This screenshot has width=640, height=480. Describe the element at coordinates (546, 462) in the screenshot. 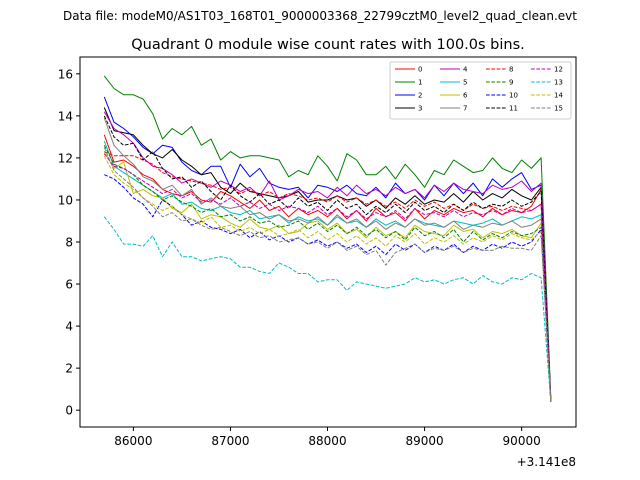

I see `x-axis-offset-label: +3.141e8` at that location.